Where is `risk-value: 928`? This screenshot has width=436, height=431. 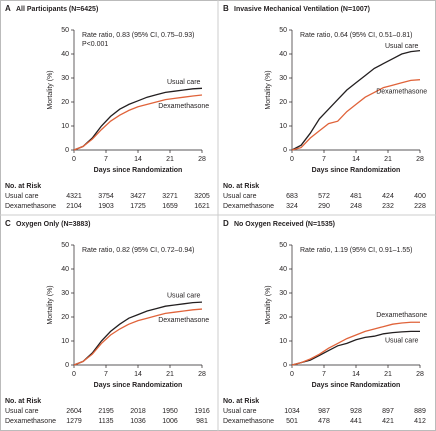 risk-value: 928 is located at coordinates (356, 411).